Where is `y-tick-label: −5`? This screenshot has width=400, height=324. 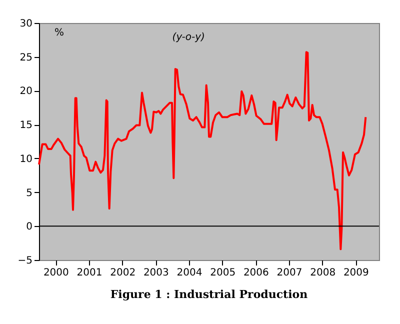
y-tick-label: −5 is located at coordinates (25, 261).